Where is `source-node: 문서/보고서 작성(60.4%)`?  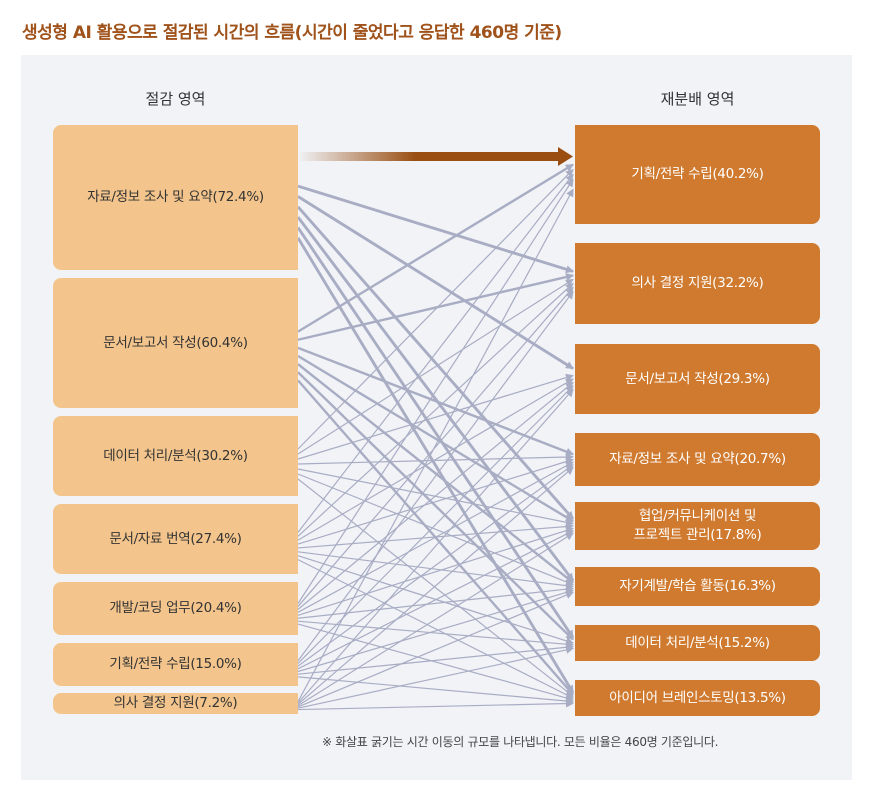
source-node: 문서/보고서 작성(60.4%) is located at coordinates (175, 343).